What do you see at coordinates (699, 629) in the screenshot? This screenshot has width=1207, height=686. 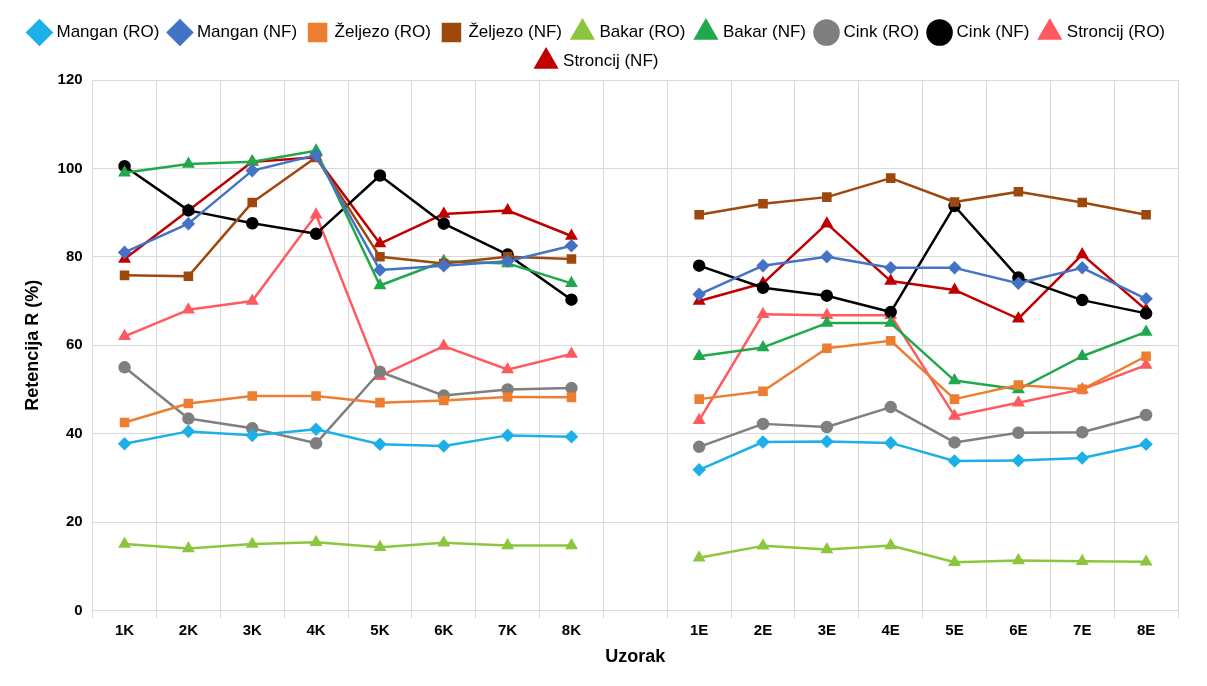 I see `x-tick-label: 1E` at bounding box center [699, 629].